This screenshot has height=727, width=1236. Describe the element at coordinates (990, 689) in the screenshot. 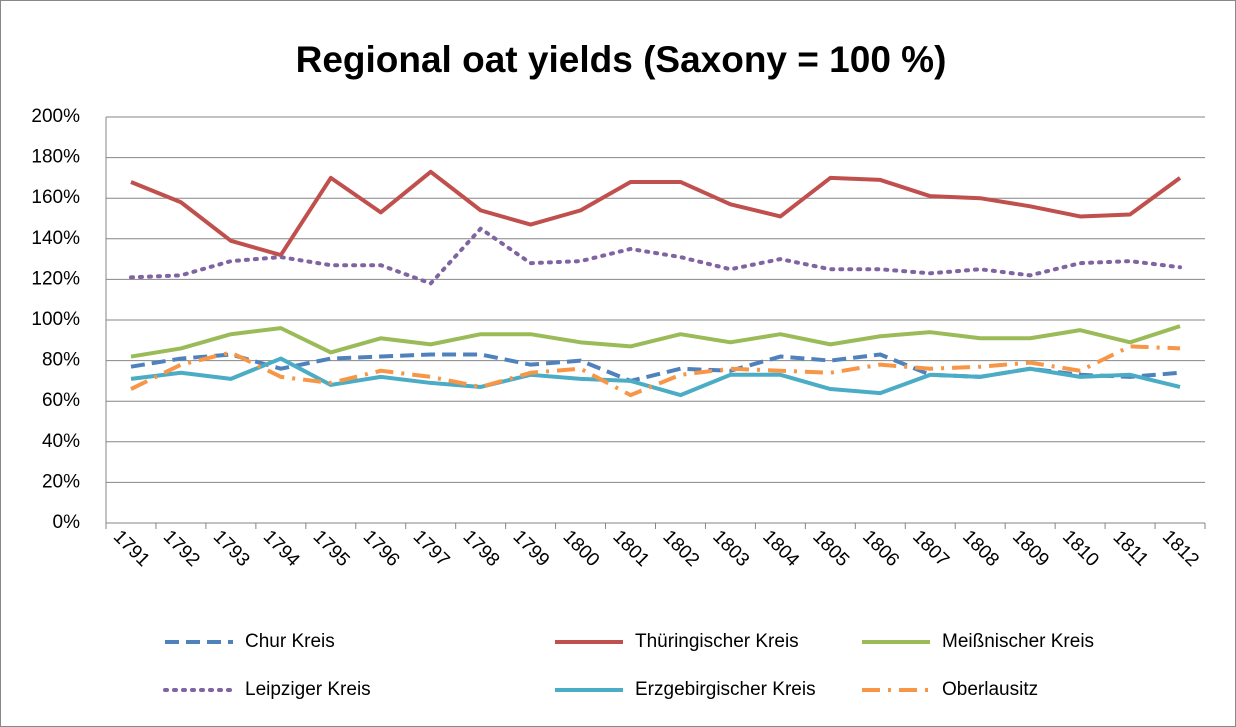

I see `legend-label: Oberlausitz` at that location.